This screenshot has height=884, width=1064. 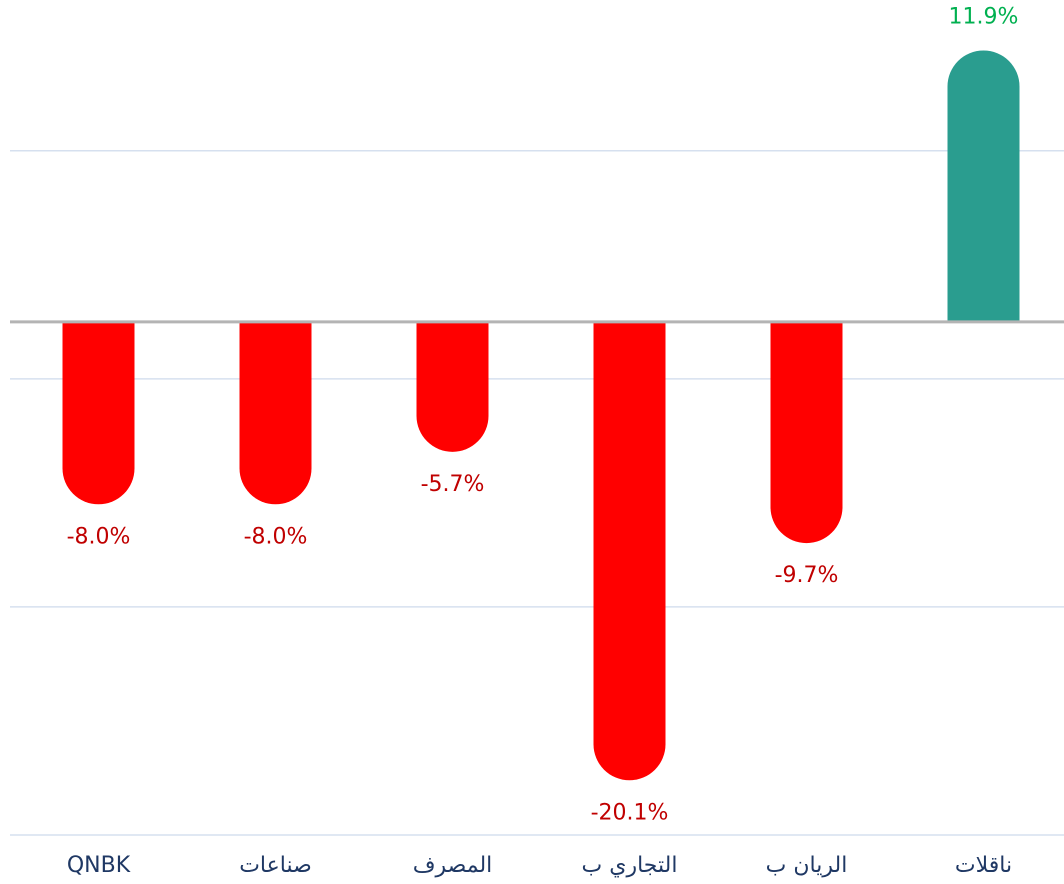 What do you see at coordinates (630, 865) in the screenshot?
I see `x-tick-label: التجاري ب` at bounding box center [630, 865].